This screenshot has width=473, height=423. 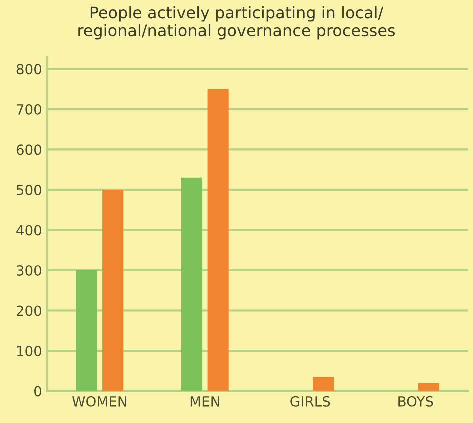 What do you see at coordinates (99, 401) in the screenshot?
I see `x-tick-label: WOMEN` at bounding box center [99, 401].